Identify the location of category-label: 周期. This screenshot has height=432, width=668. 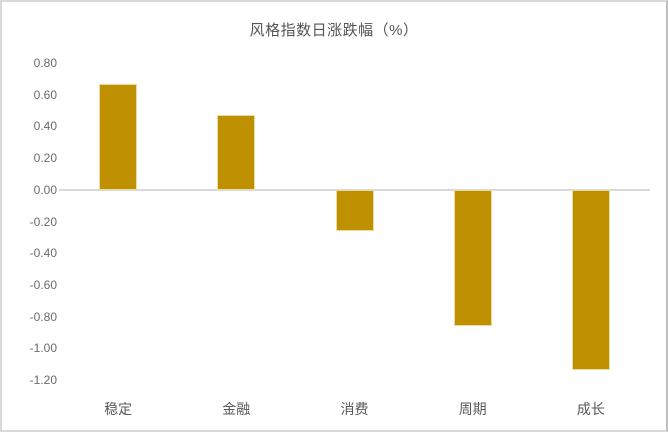
(472, 409).